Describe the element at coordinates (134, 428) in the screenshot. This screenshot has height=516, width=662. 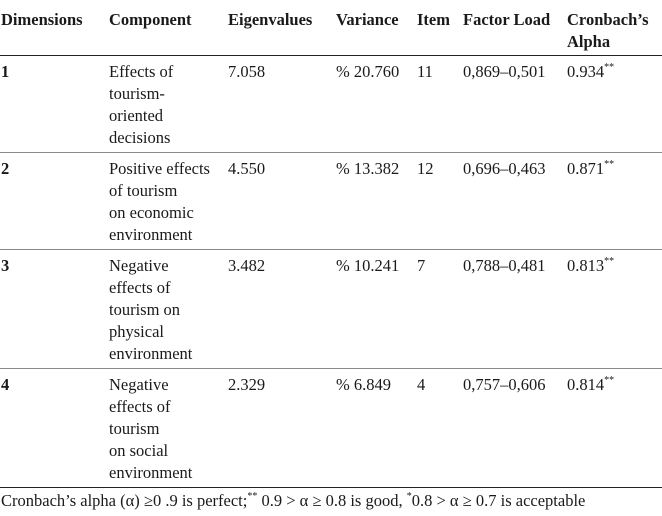
I see `component-line: tourism` at that location.